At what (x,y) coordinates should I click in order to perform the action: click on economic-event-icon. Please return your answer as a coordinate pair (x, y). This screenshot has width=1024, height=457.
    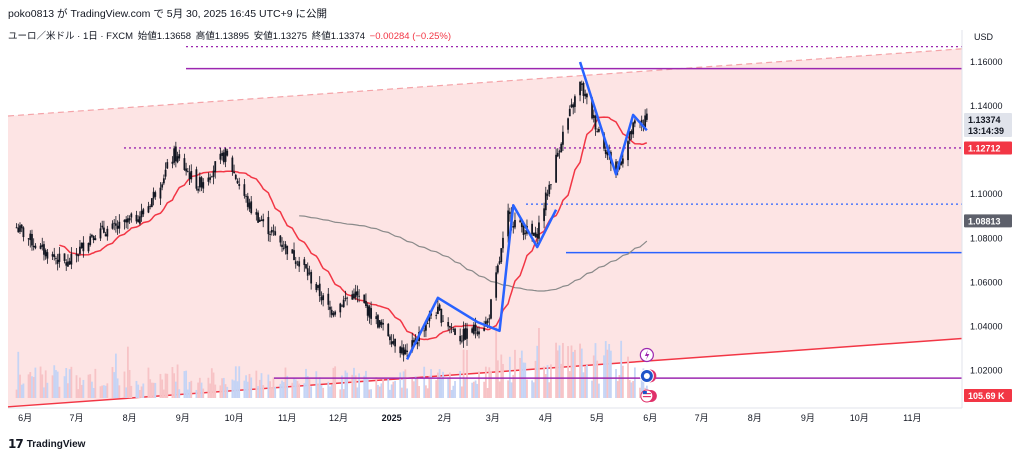
    Looking at the image, I should click on (648, 376).